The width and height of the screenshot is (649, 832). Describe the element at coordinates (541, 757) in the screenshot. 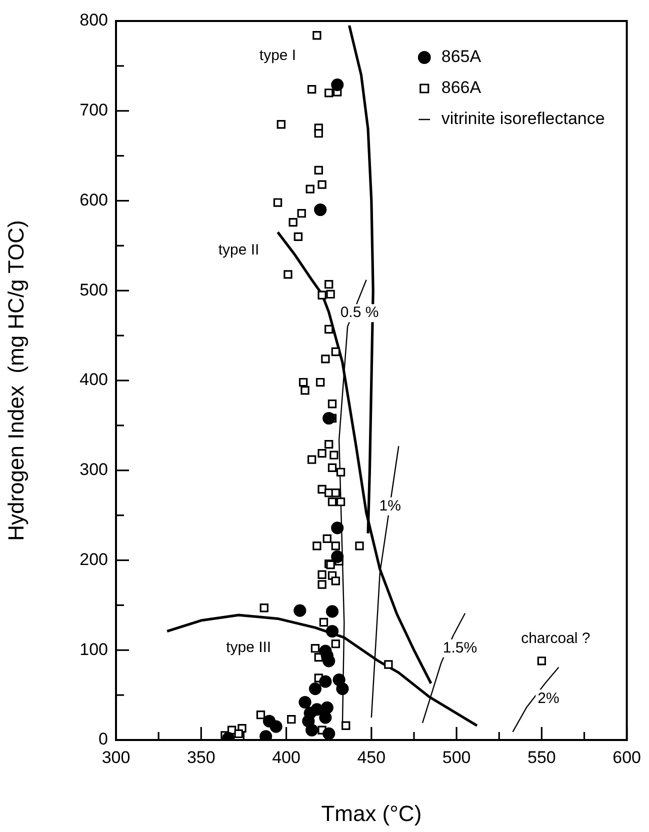

I see `x-tick-label: 550` at that location.